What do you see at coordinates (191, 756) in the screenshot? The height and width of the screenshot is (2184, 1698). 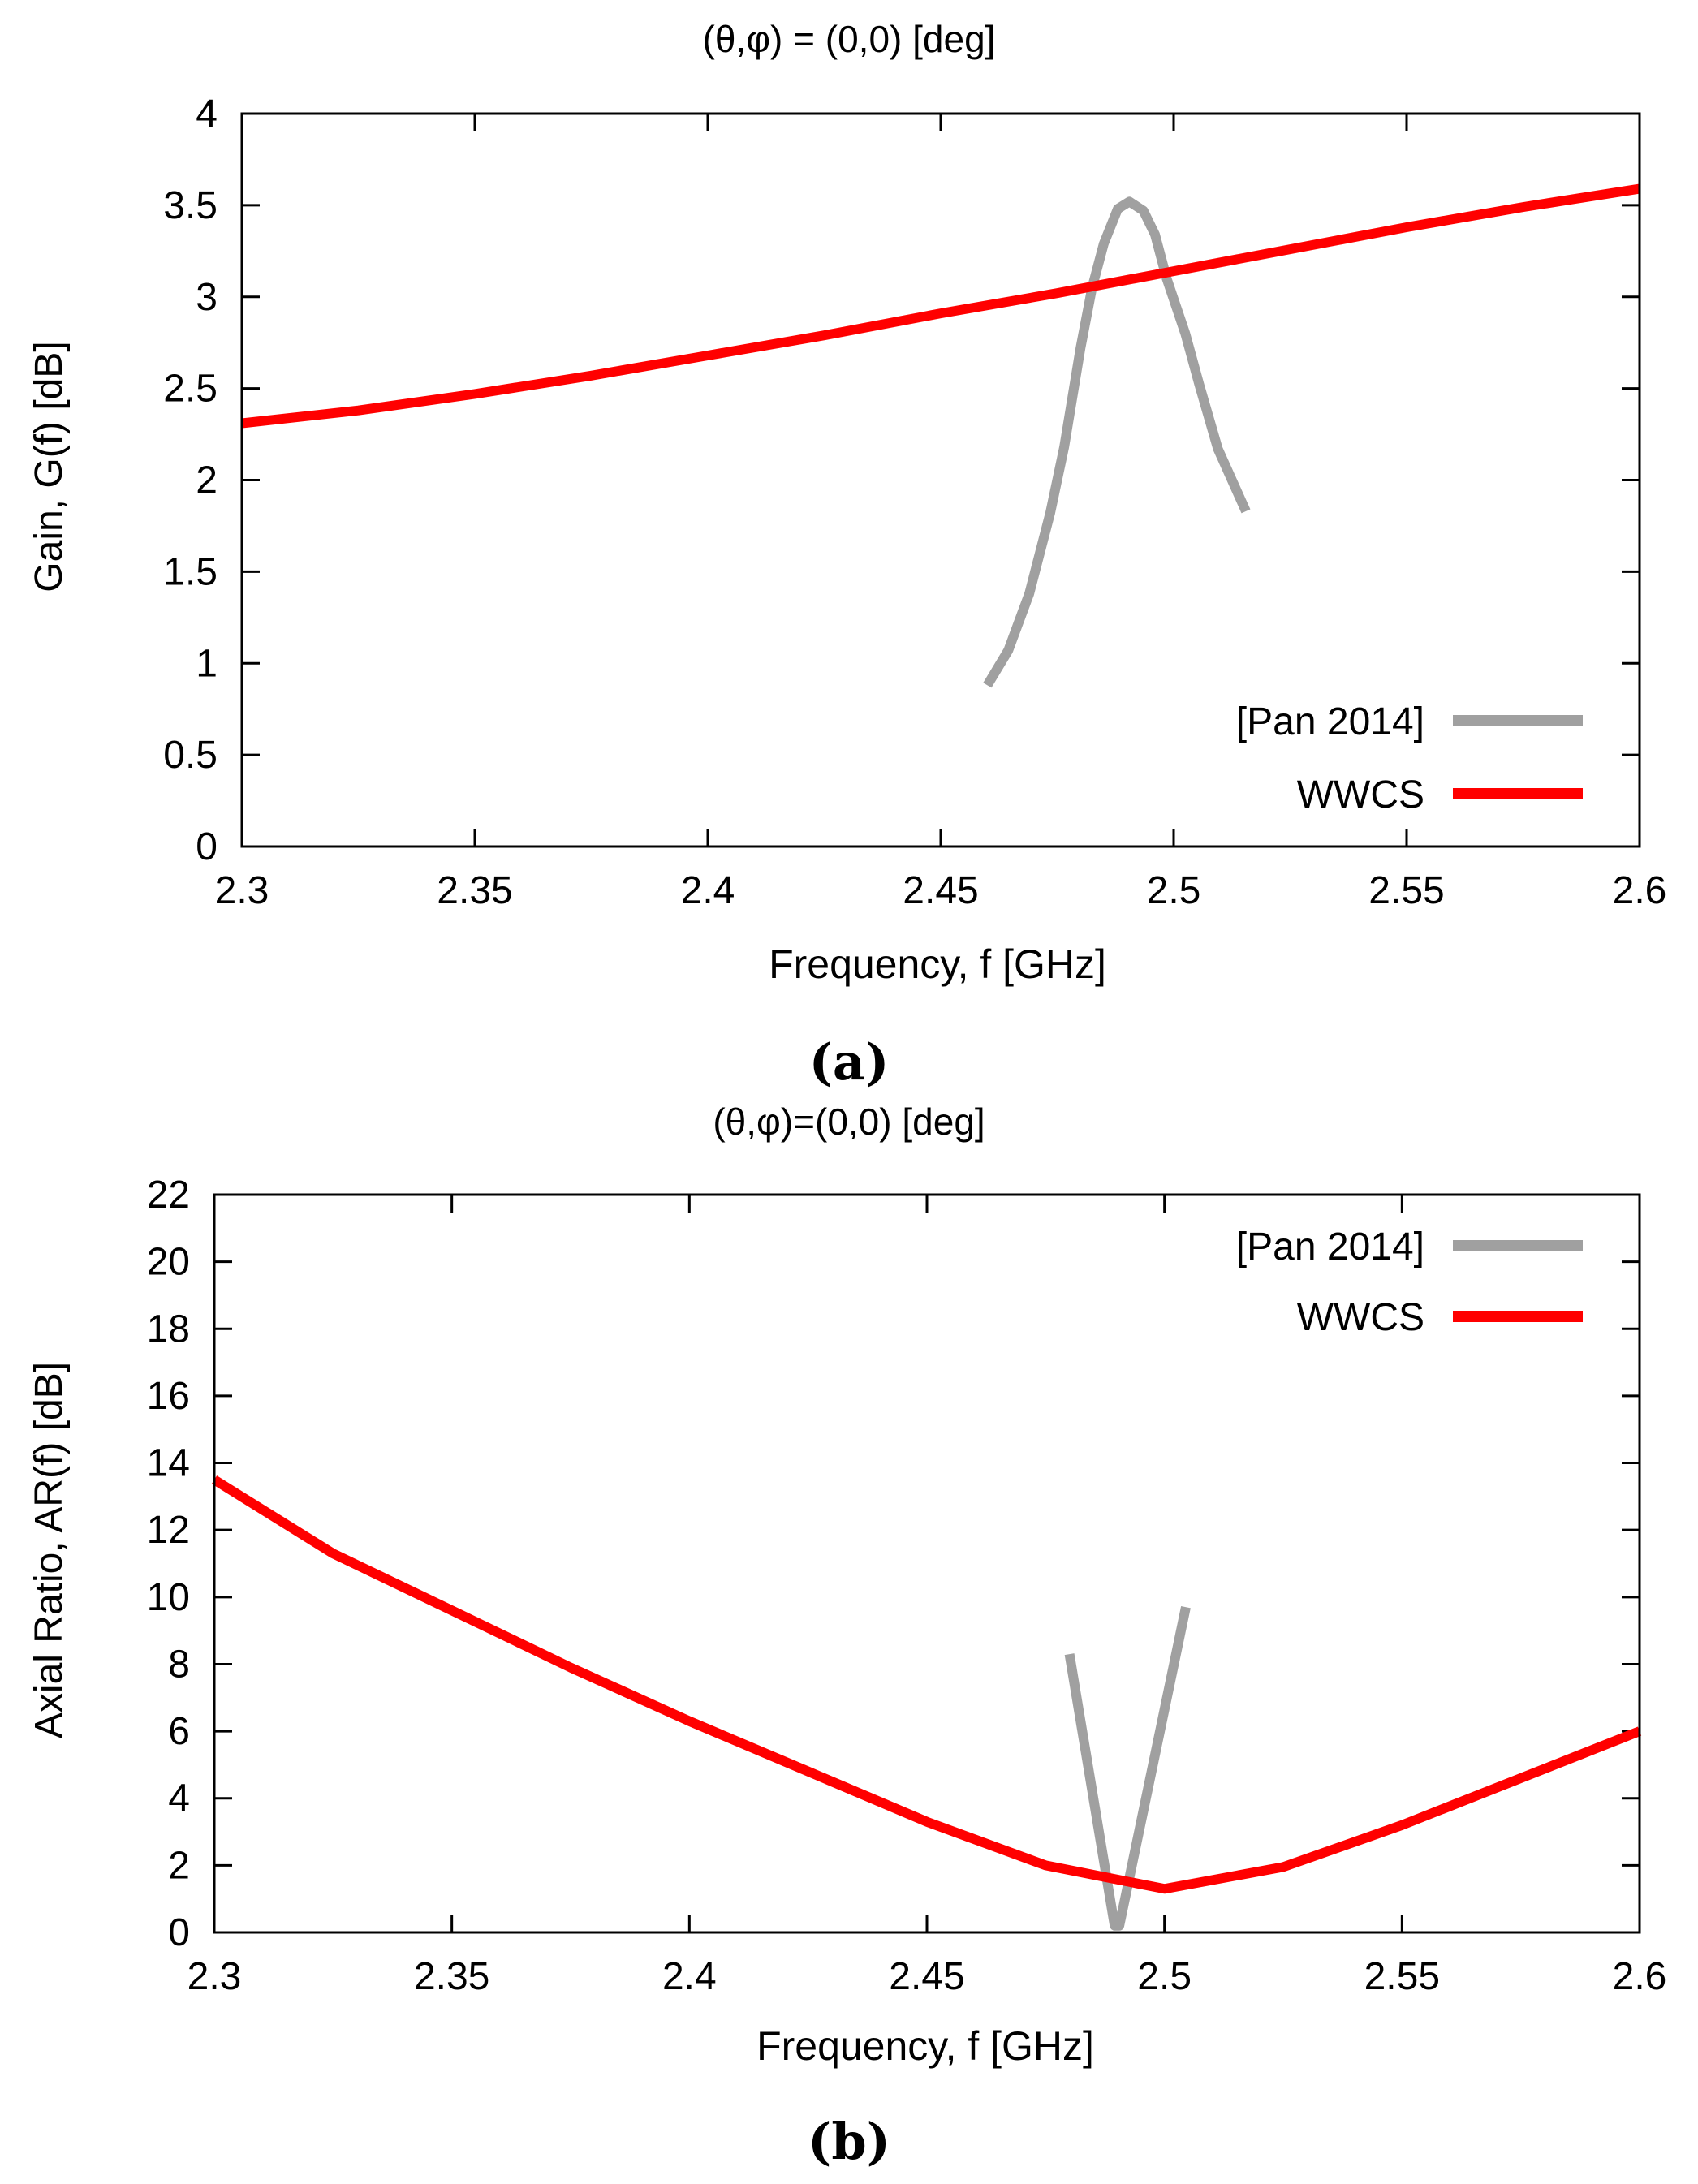 I see `gain-y-tick-label: 0.5` at bounding box center [191, 756].